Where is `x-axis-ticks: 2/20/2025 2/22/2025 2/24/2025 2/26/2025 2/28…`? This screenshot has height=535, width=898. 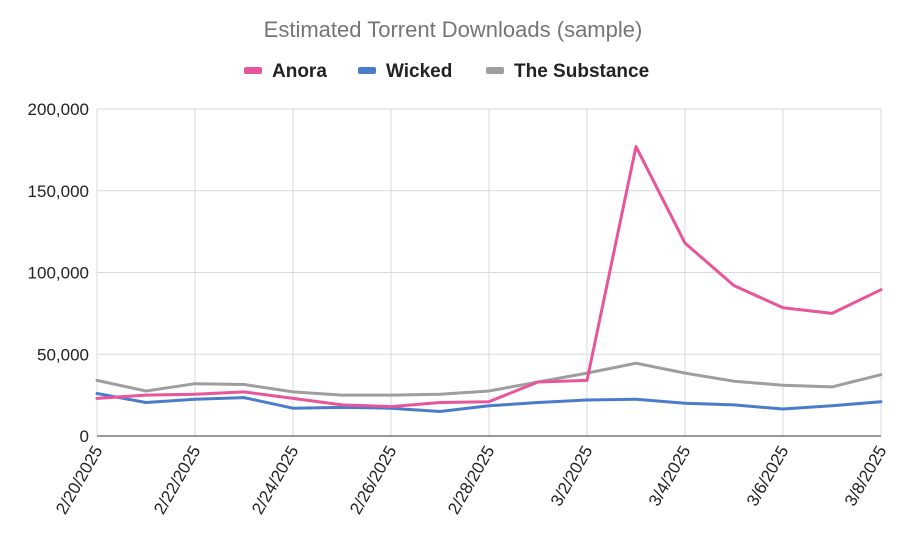
x-axis-ticks: 2/20/2025 2/22/2025 2/24/2025 2/26/2025 2/28… is located at coordinates (471, 480).